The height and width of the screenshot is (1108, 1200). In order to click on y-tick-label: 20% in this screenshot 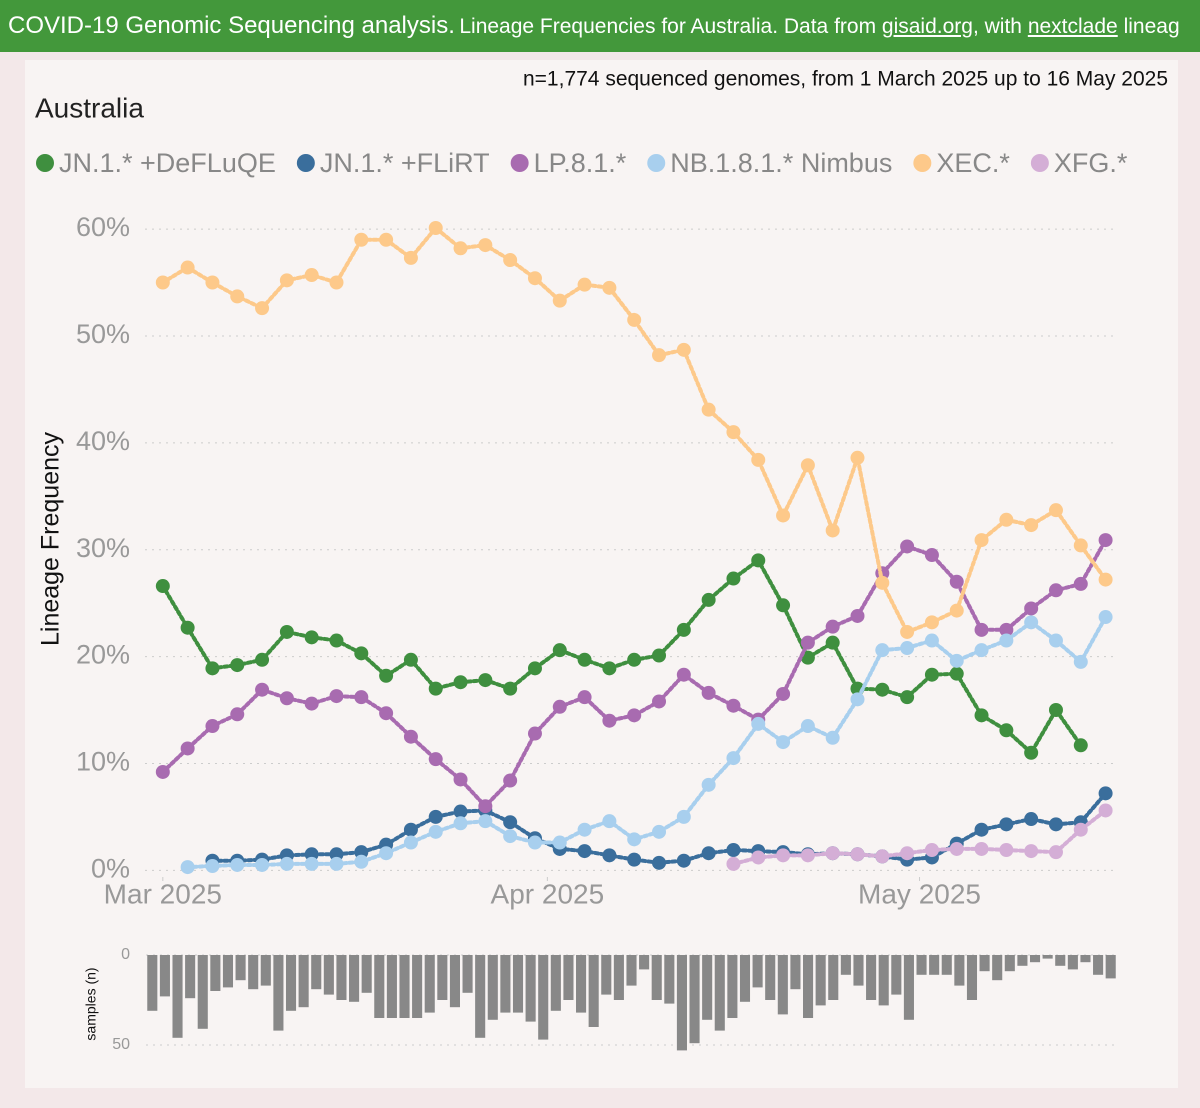, I will do `click(103, 655)`.